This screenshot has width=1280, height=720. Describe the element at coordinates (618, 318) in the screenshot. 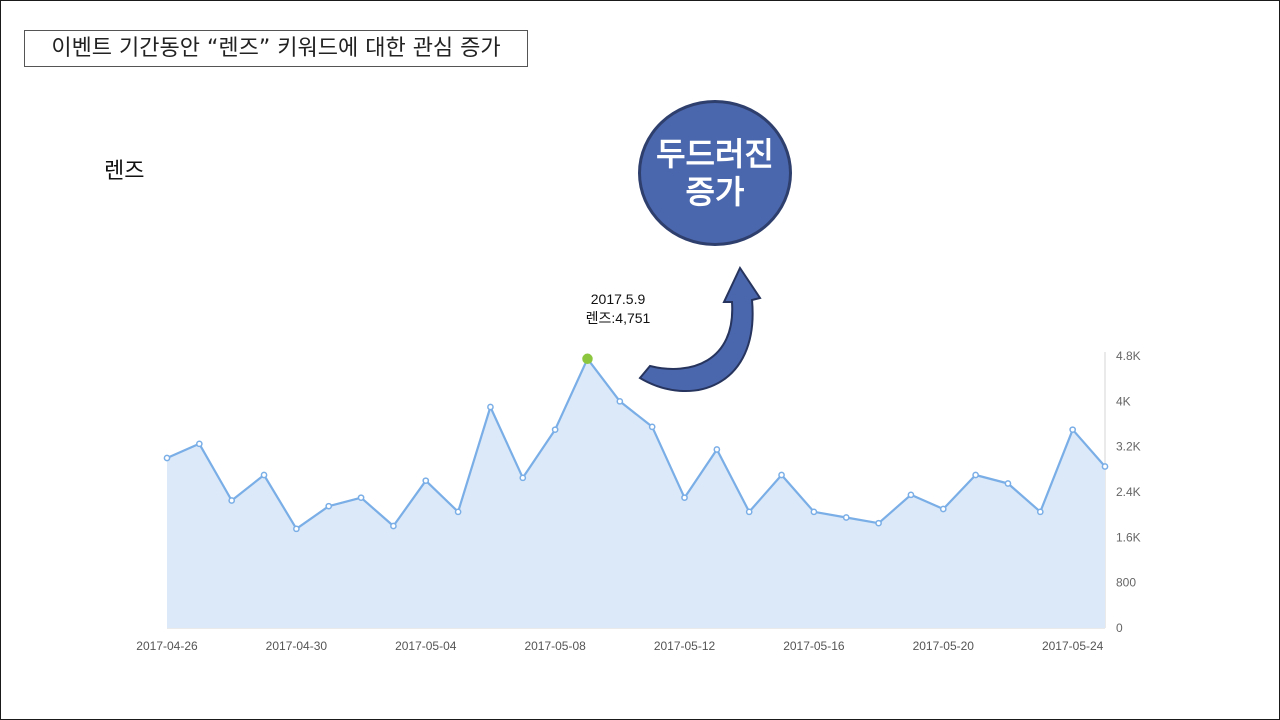

I see `callout-value: 렌즈:4,751` at that location.